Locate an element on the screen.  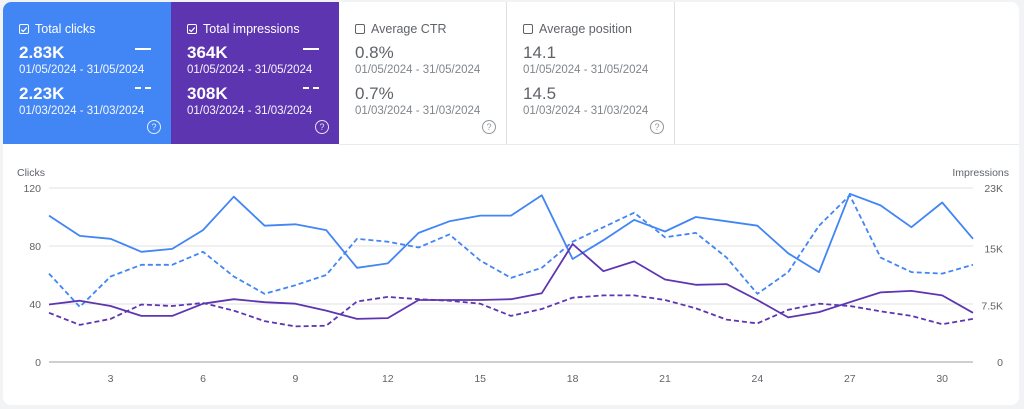
divider is located at coordinates (679, 144).